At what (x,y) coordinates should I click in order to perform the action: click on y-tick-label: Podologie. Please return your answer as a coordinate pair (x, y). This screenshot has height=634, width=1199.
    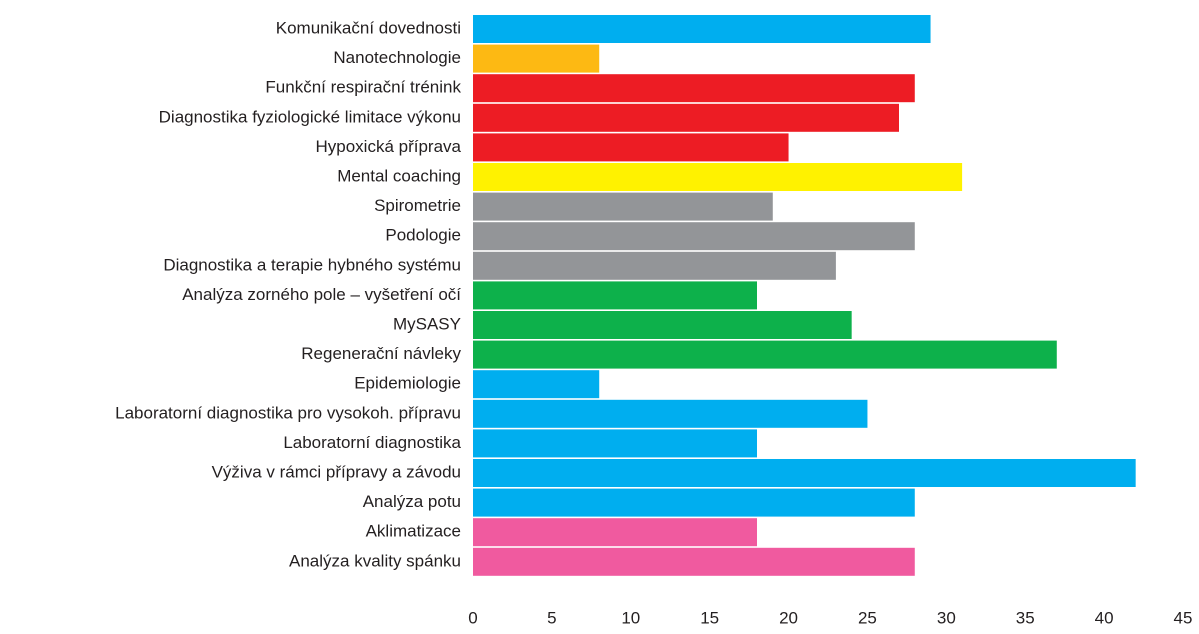
    Looking at the image, I should click on (423, 235).